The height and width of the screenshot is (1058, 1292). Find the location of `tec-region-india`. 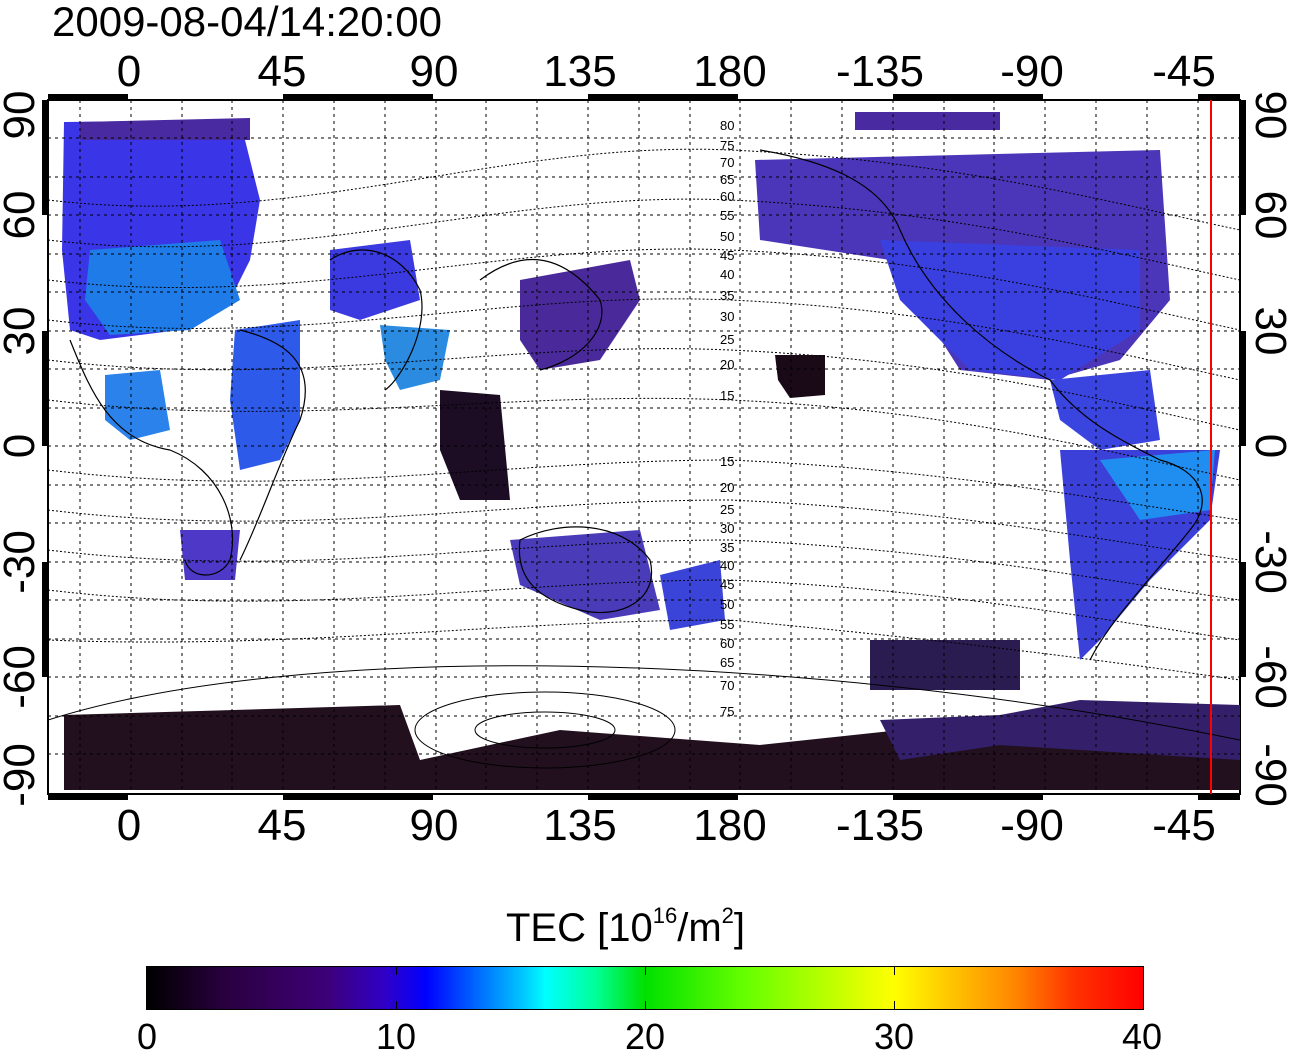

tec-region-india is located at coordinates (415, 357).